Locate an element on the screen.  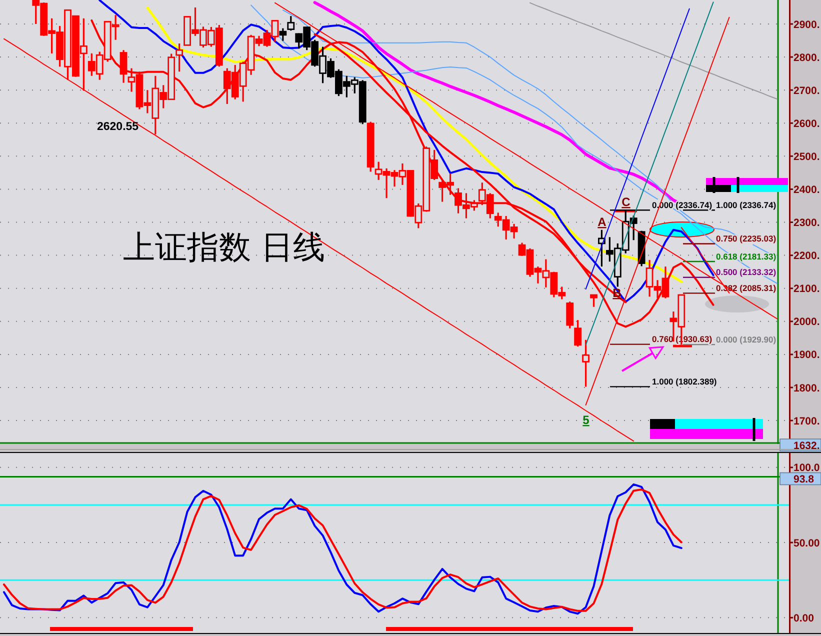
y-tick-label: 2600. is located at coordinates (807, 124).